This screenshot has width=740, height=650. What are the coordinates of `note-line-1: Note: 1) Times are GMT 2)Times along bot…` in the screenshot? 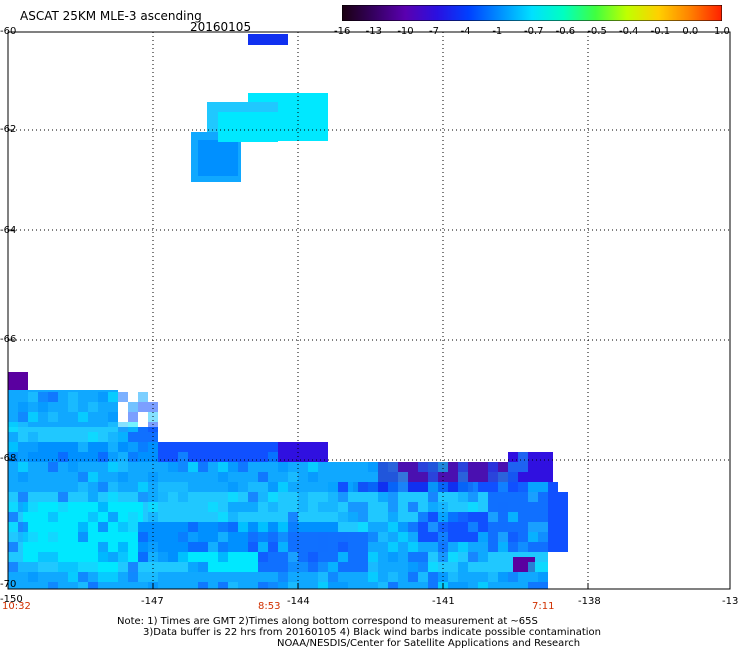 It's located at (327, 621).